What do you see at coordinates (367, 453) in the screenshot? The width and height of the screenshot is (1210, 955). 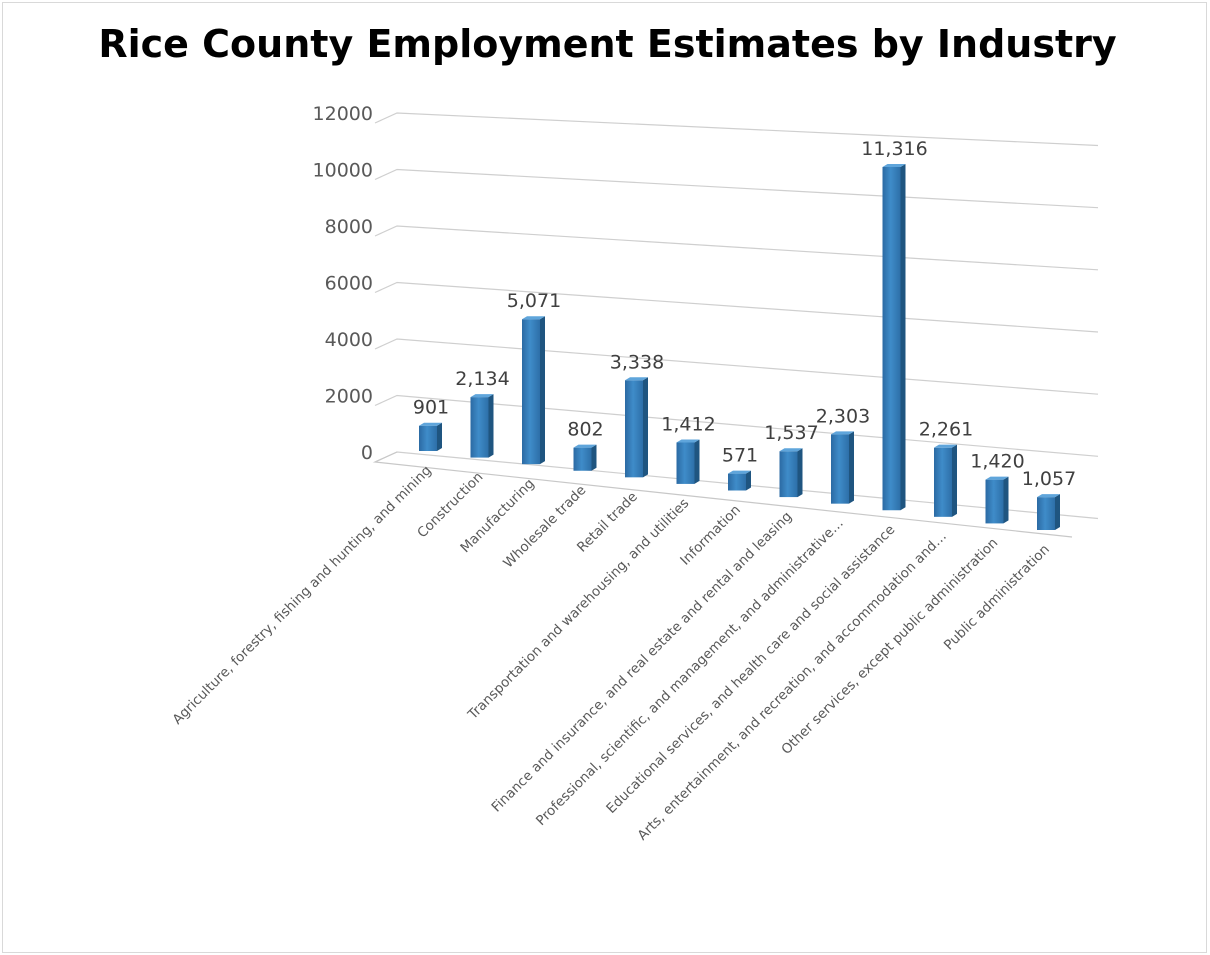 I see `y-tick-label: 0` at bounding box center [367, 453].